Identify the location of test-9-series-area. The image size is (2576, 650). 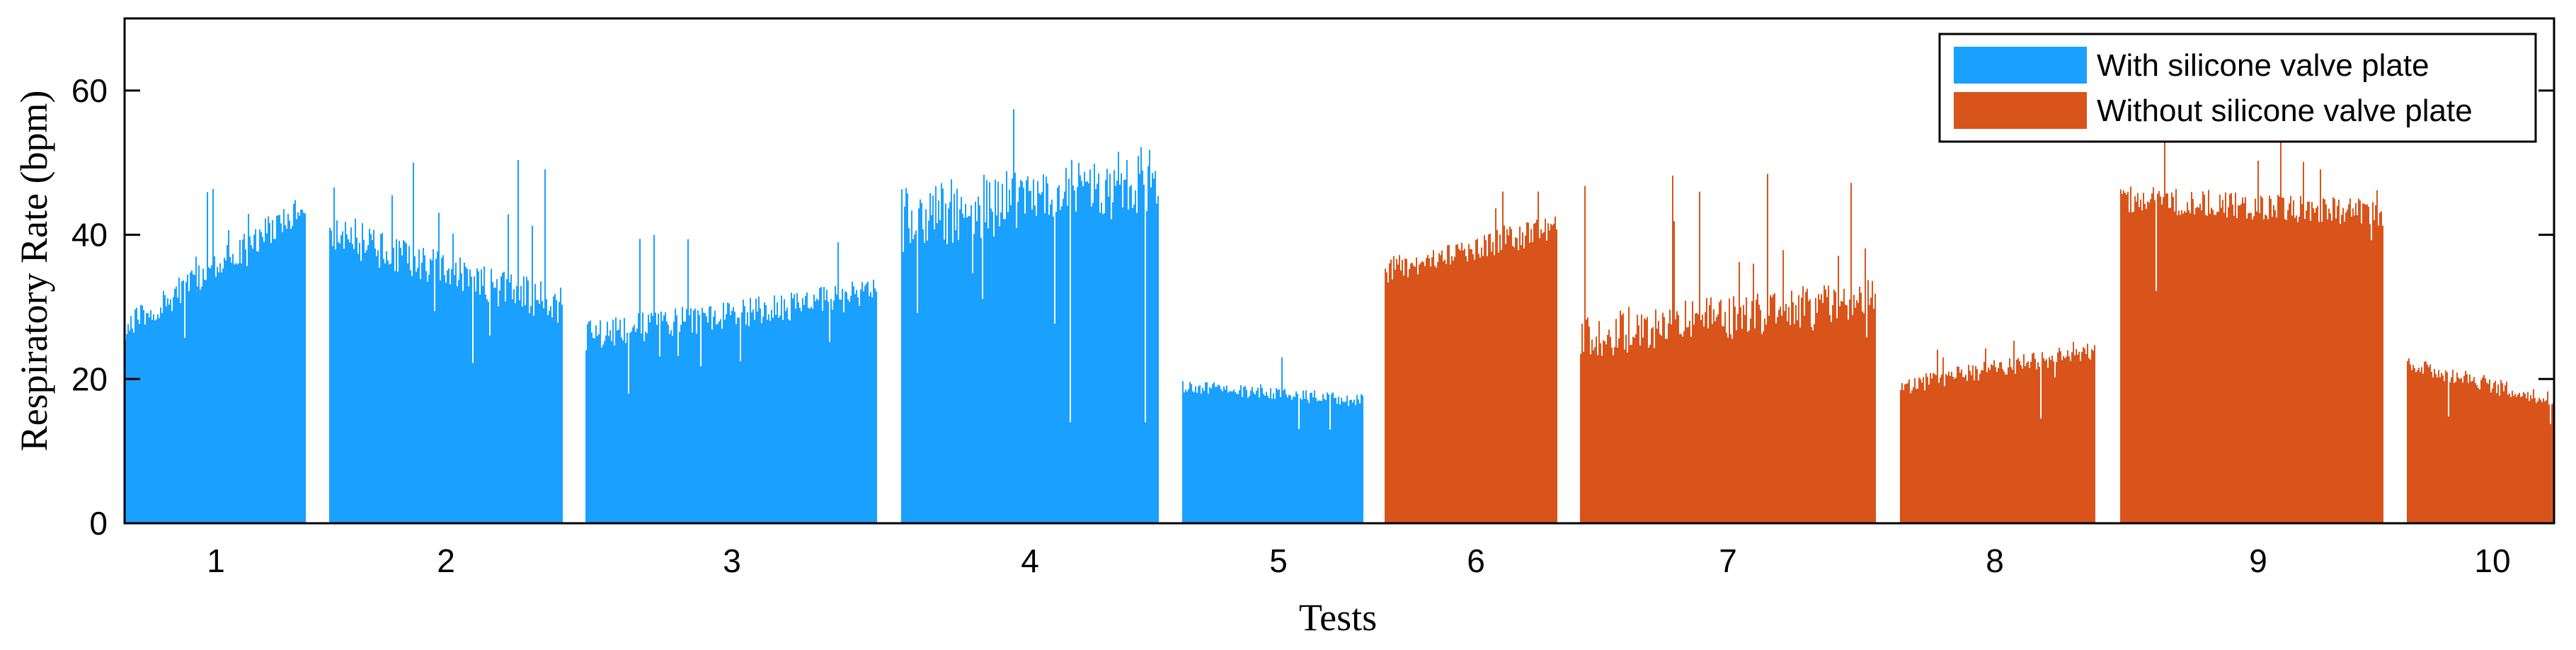
(2251, 332).